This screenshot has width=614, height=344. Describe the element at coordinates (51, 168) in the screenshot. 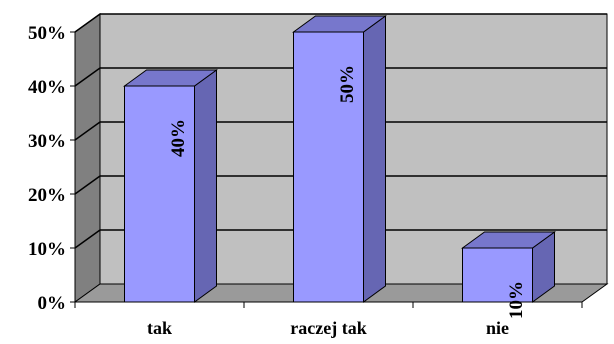

I see `y-axis-ticks: 0% 10% 20% 30% 40% 50%` at that location.